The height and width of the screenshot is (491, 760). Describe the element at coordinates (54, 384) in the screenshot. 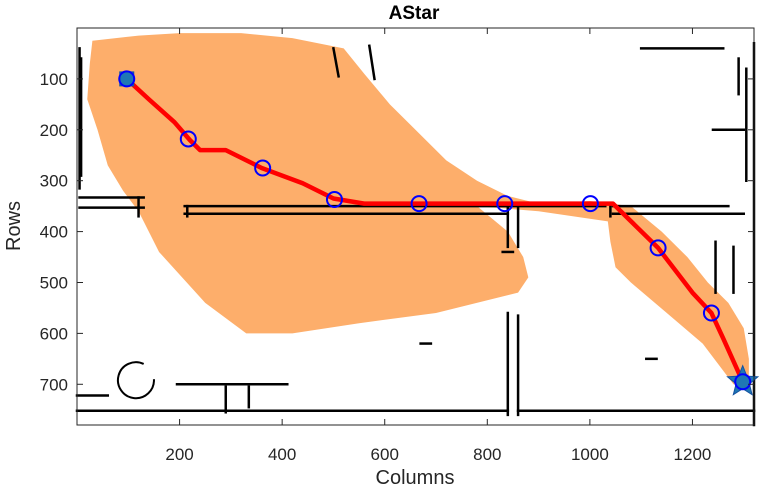

I see `y-tick-label: 700` at that location.